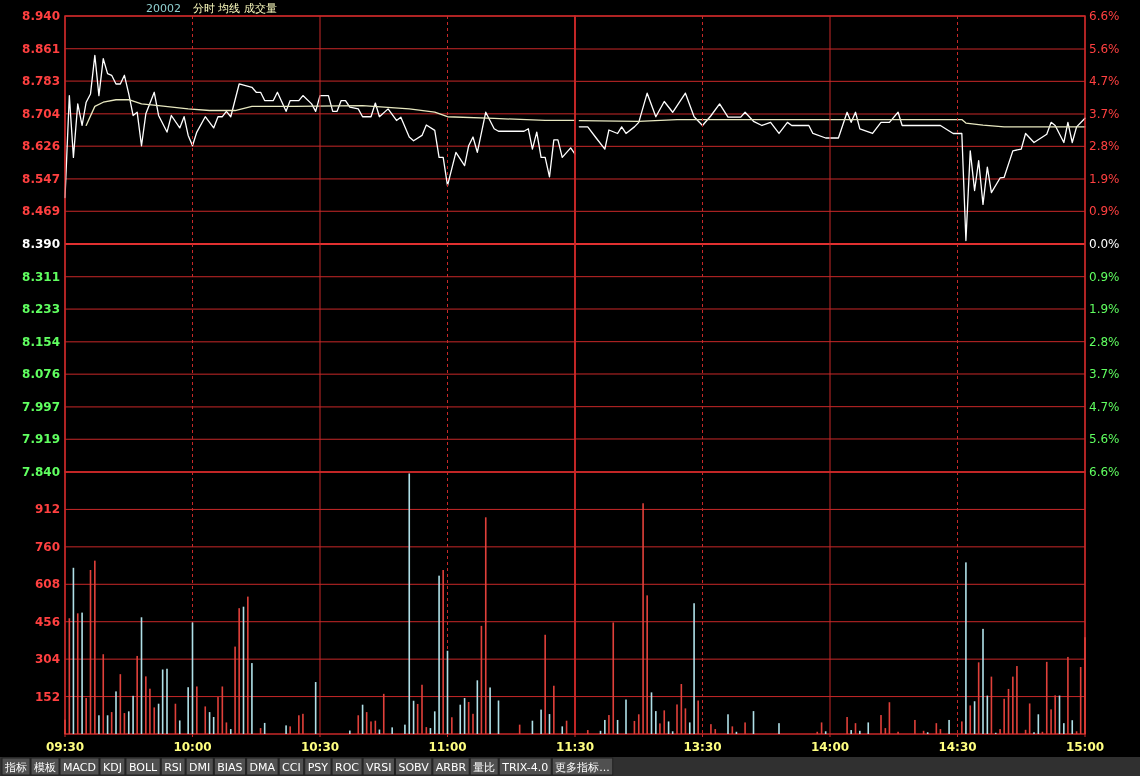 The image size is (1140, 776). What do you see at coordinates (79, 767) in the screenshot?
I see `text: MACD` at bounding box center [79, 767].